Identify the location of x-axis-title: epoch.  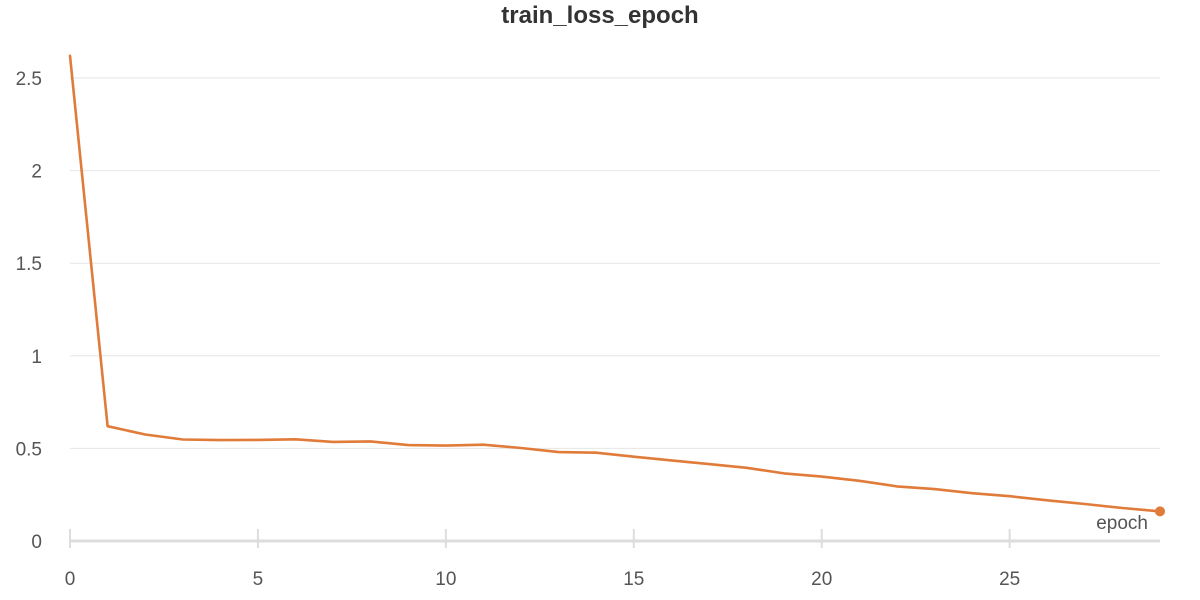
(1122, 523).